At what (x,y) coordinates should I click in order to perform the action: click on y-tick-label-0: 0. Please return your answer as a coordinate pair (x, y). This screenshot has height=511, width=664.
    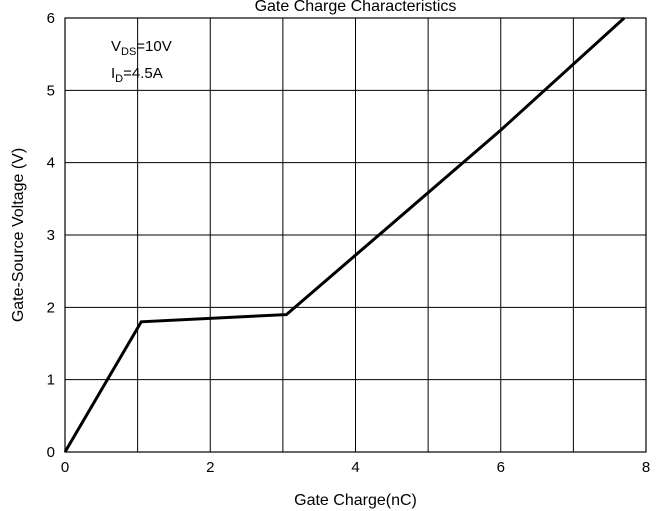
    Looking at the image, I should click on (51, 452).